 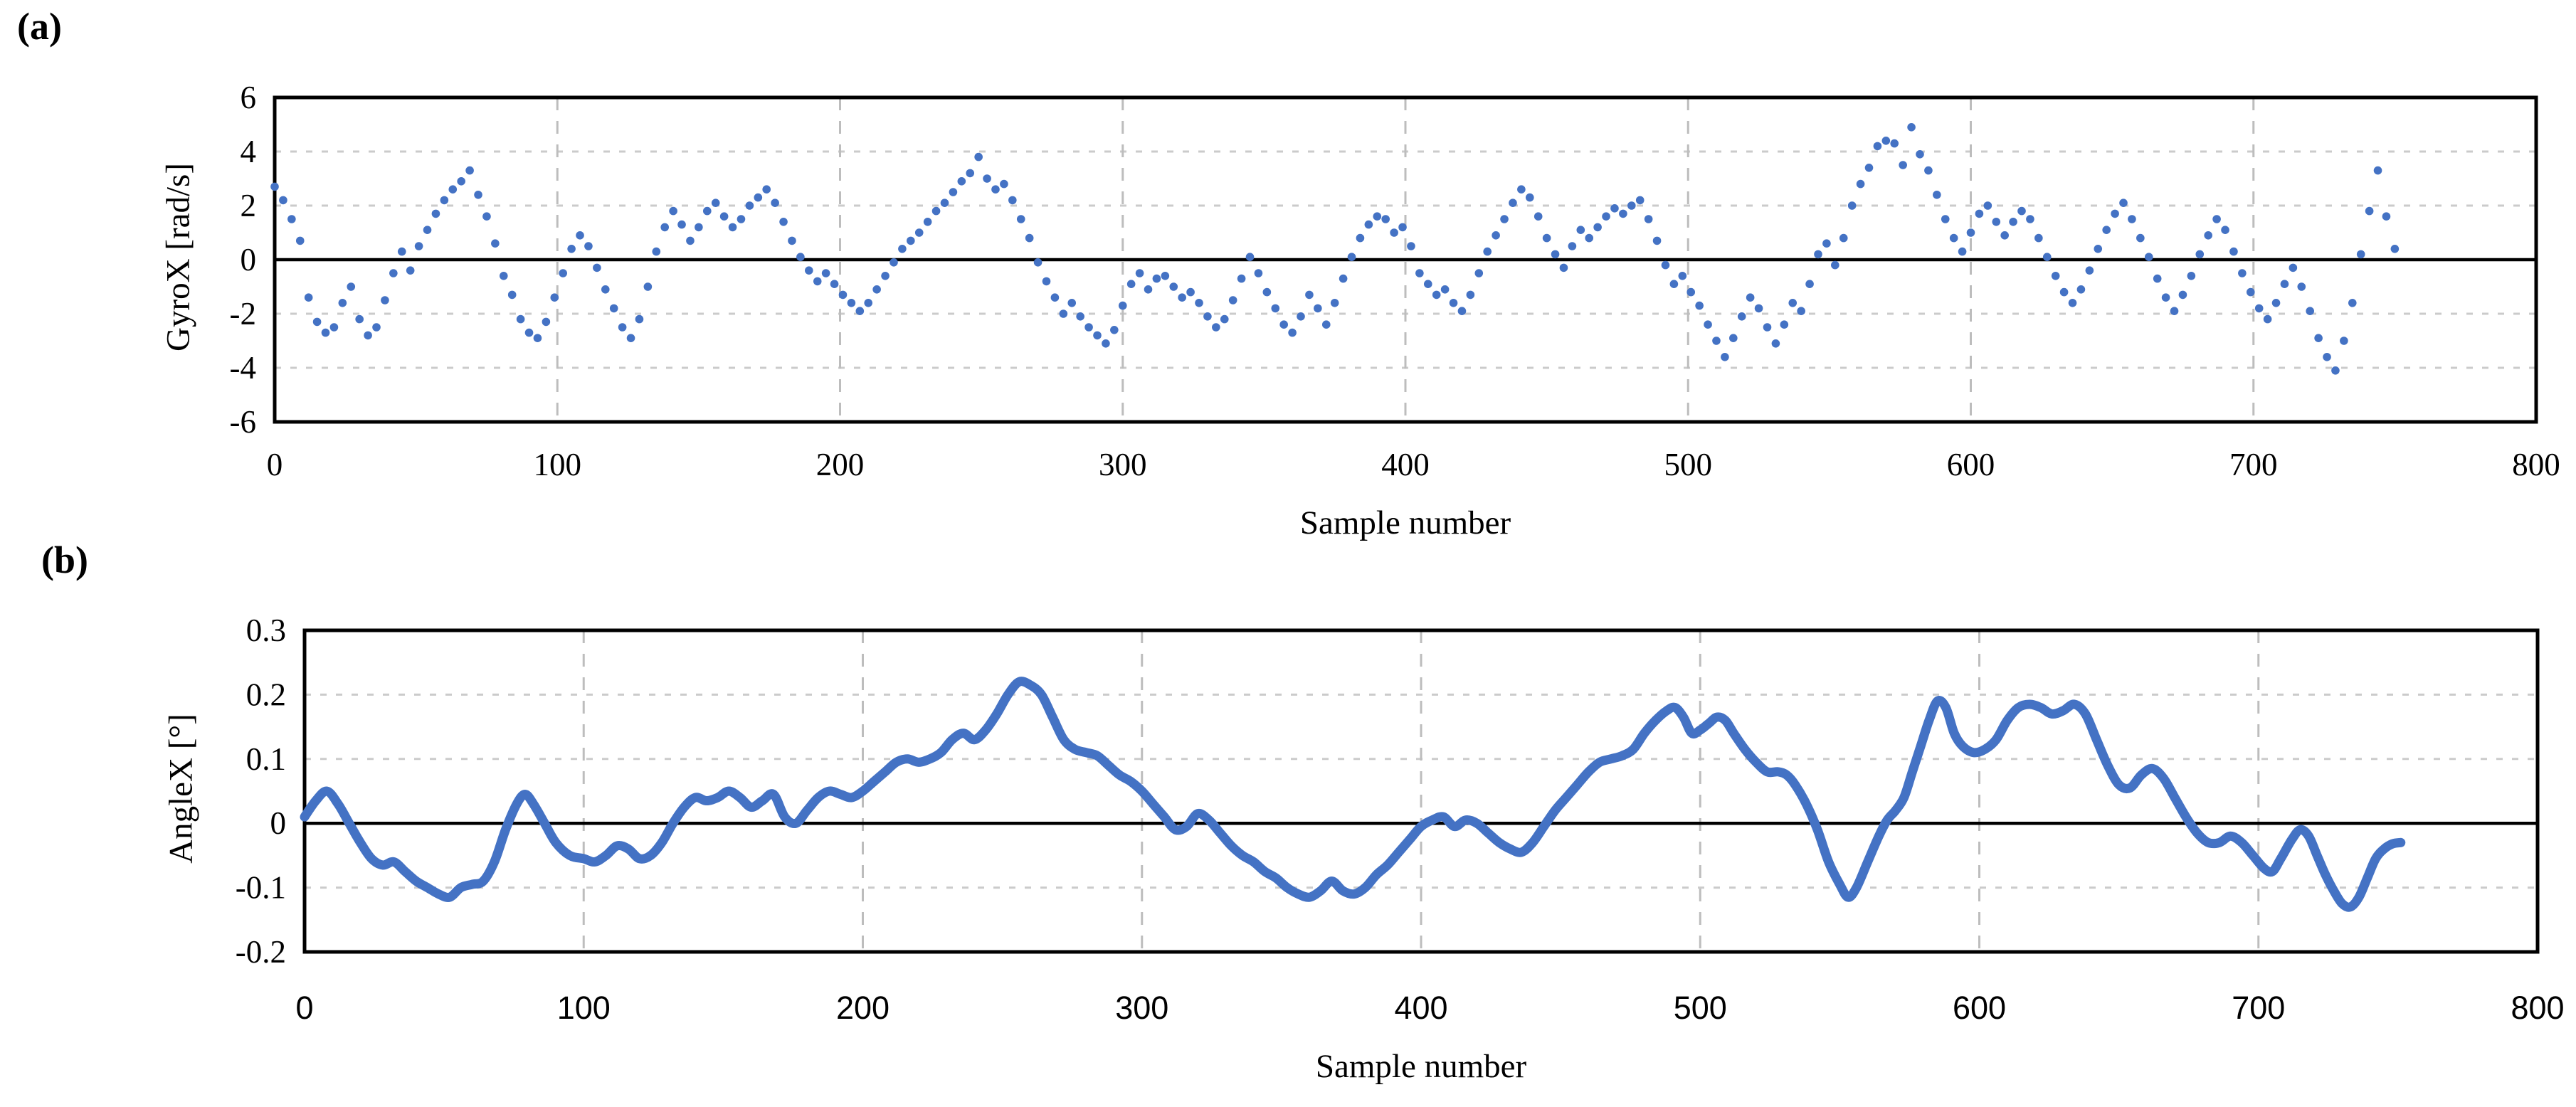 I want to click on anglex-x-tick-label: 0, so click(x=304, y=1008).